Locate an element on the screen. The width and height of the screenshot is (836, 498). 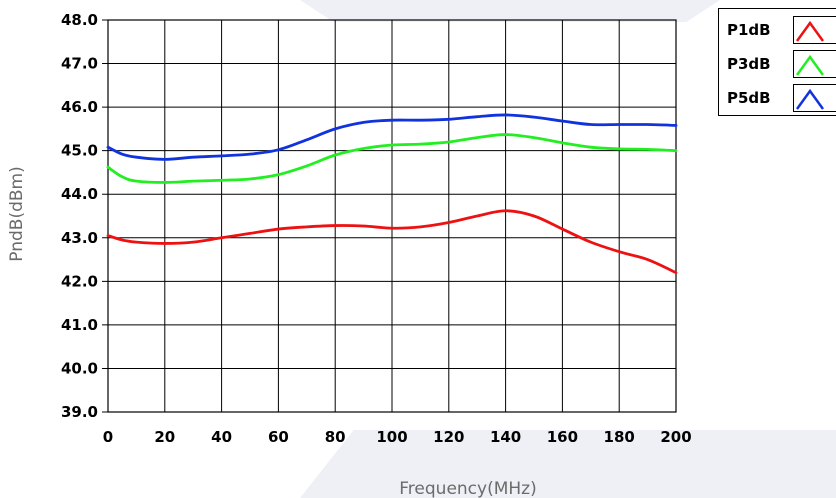
legend-label-p1db: P1dB is located at coordinates (749, 30).